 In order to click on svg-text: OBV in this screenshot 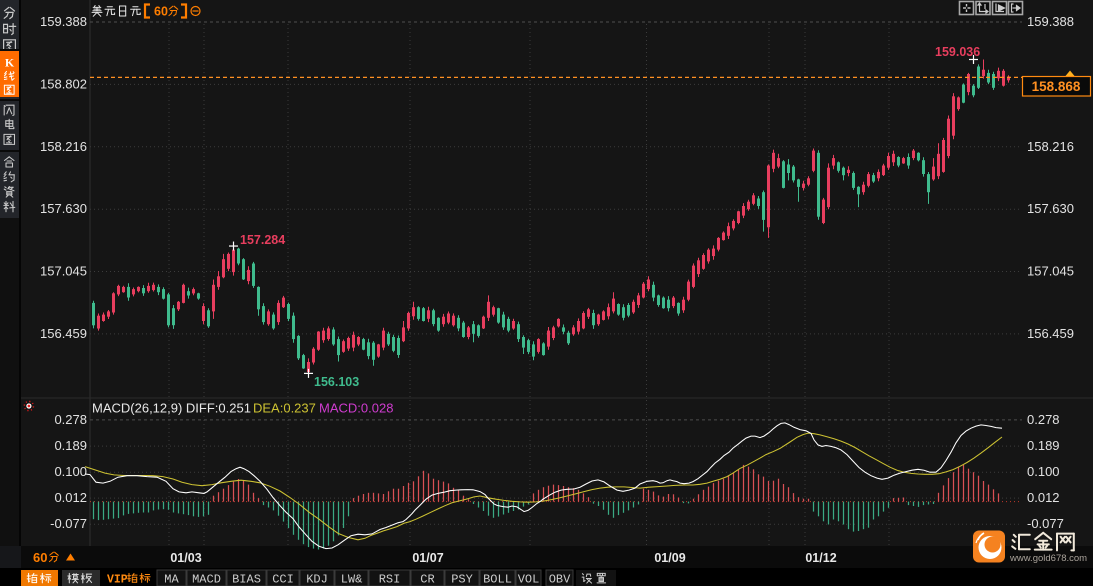, I will do `click(560, 579)`.